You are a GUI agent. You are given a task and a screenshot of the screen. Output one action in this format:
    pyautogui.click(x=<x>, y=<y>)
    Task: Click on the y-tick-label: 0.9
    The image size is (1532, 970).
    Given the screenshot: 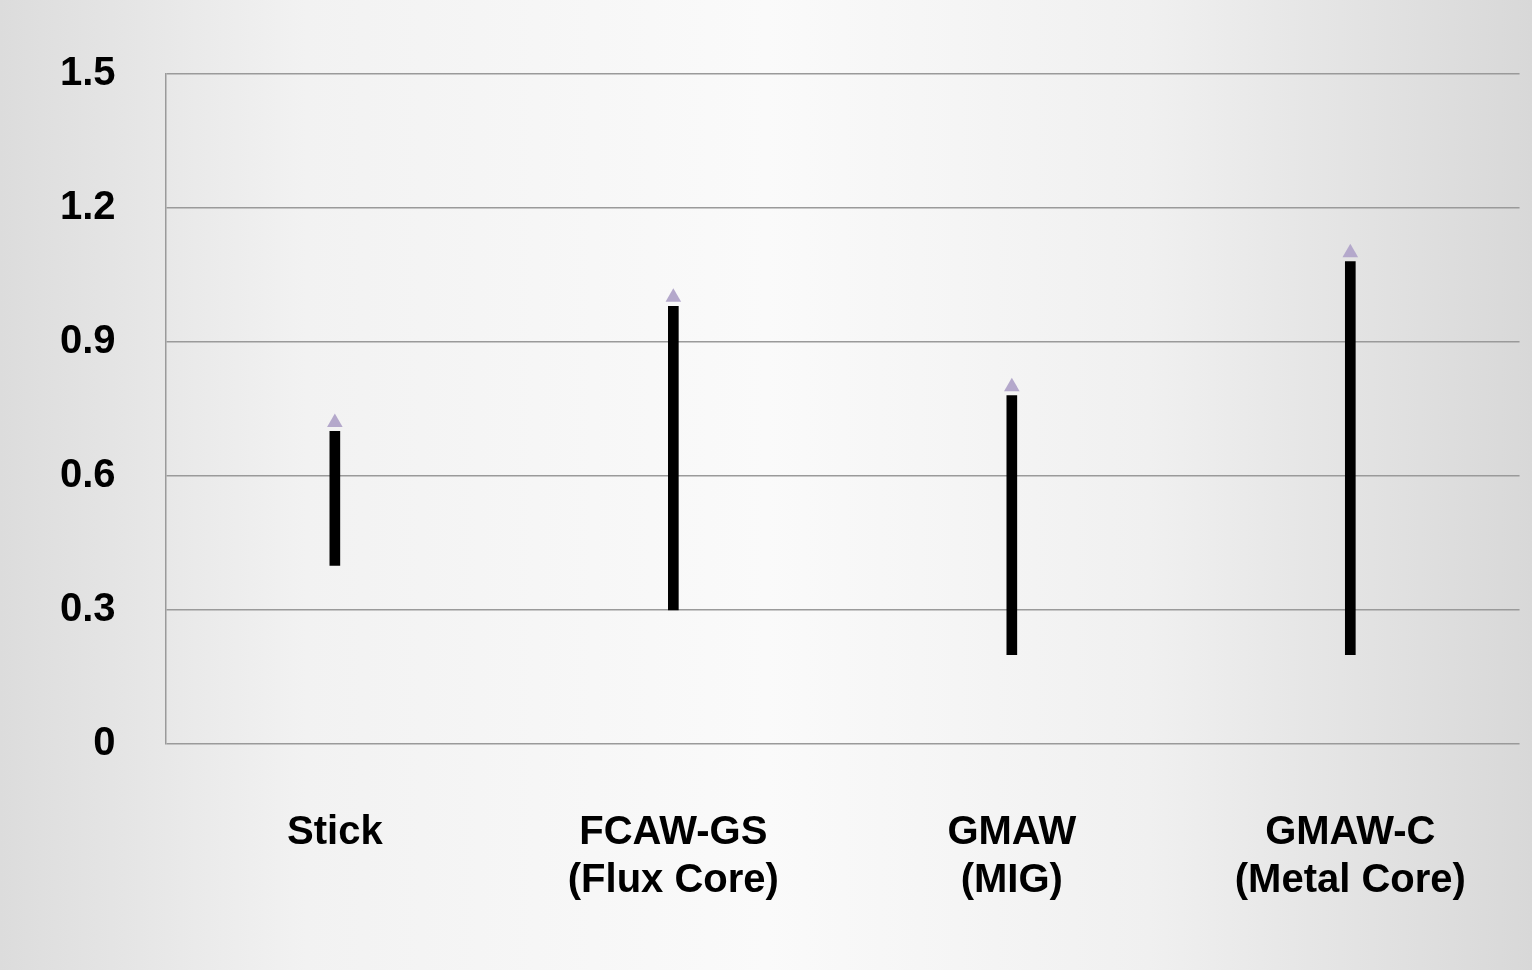 What is the action you would take?
    pyautogui.click(x=88, y=339)
    